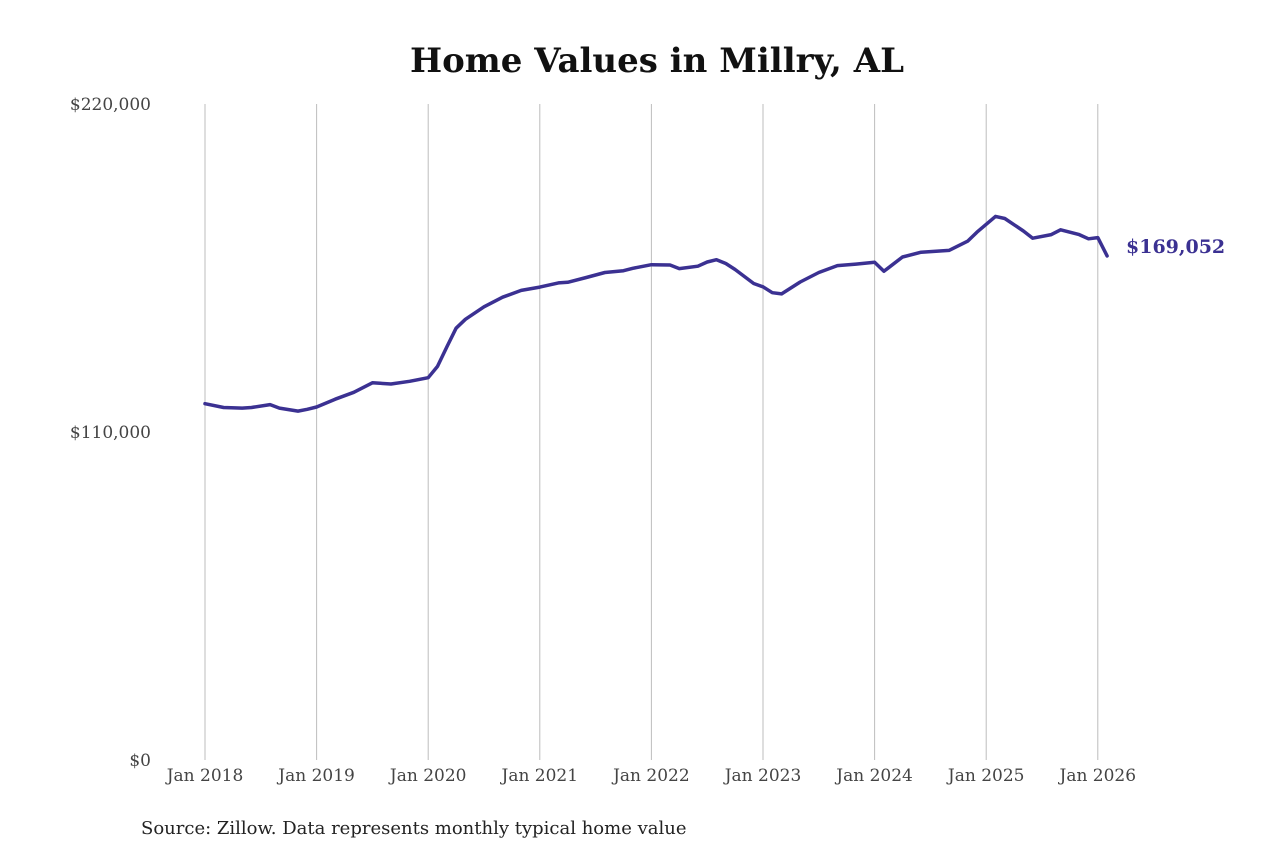  I want to click on x-tick-label: Jan 2018, so click(204, 776).